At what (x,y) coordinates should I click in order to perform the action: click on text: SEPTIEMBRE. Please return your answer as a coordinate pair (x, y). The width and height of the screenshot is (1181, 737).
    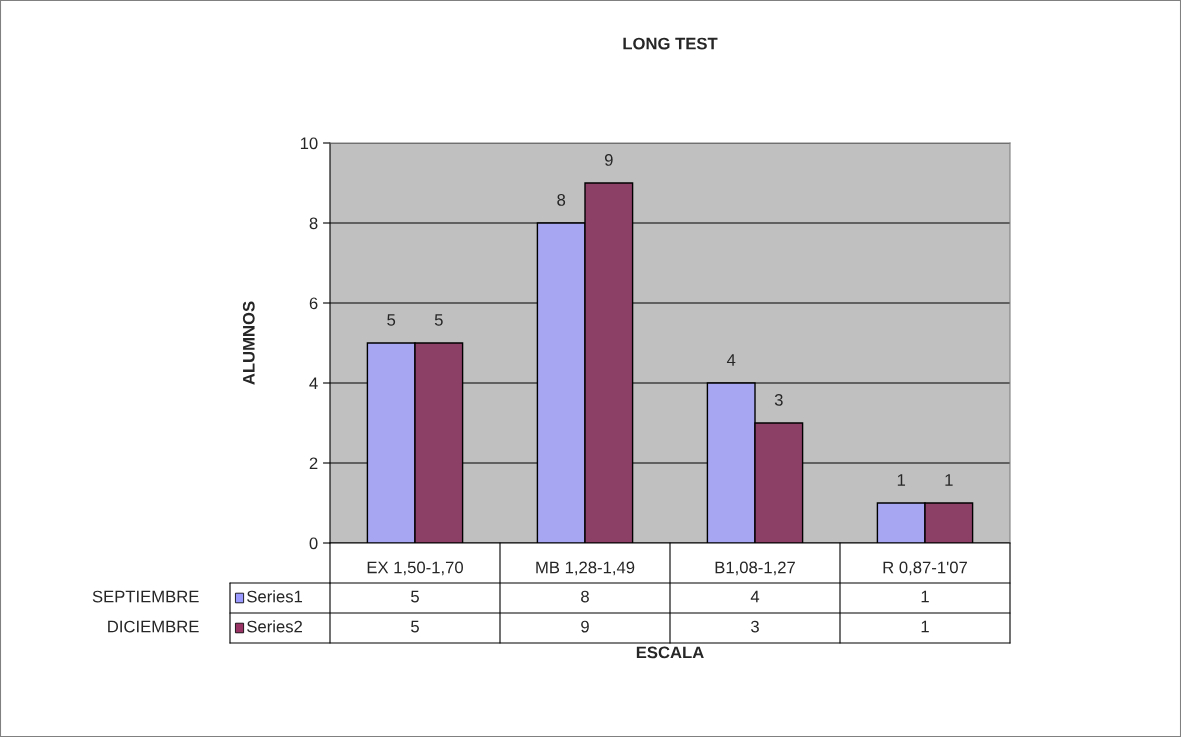
    Looking at the image, I should click on (145, 596).